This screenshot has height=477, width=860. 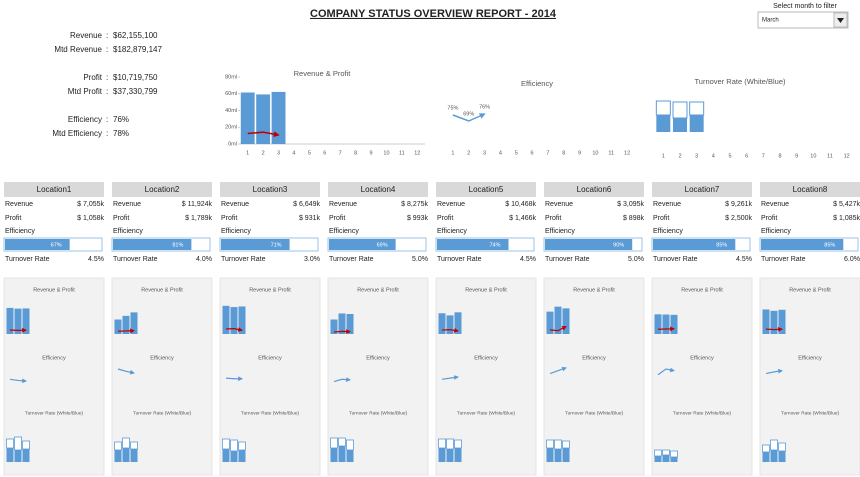 What do you see at coordinates (90, 204) in the screenshot?
I see `row-value: $ 7,055k` at bounding box center [90, 204].